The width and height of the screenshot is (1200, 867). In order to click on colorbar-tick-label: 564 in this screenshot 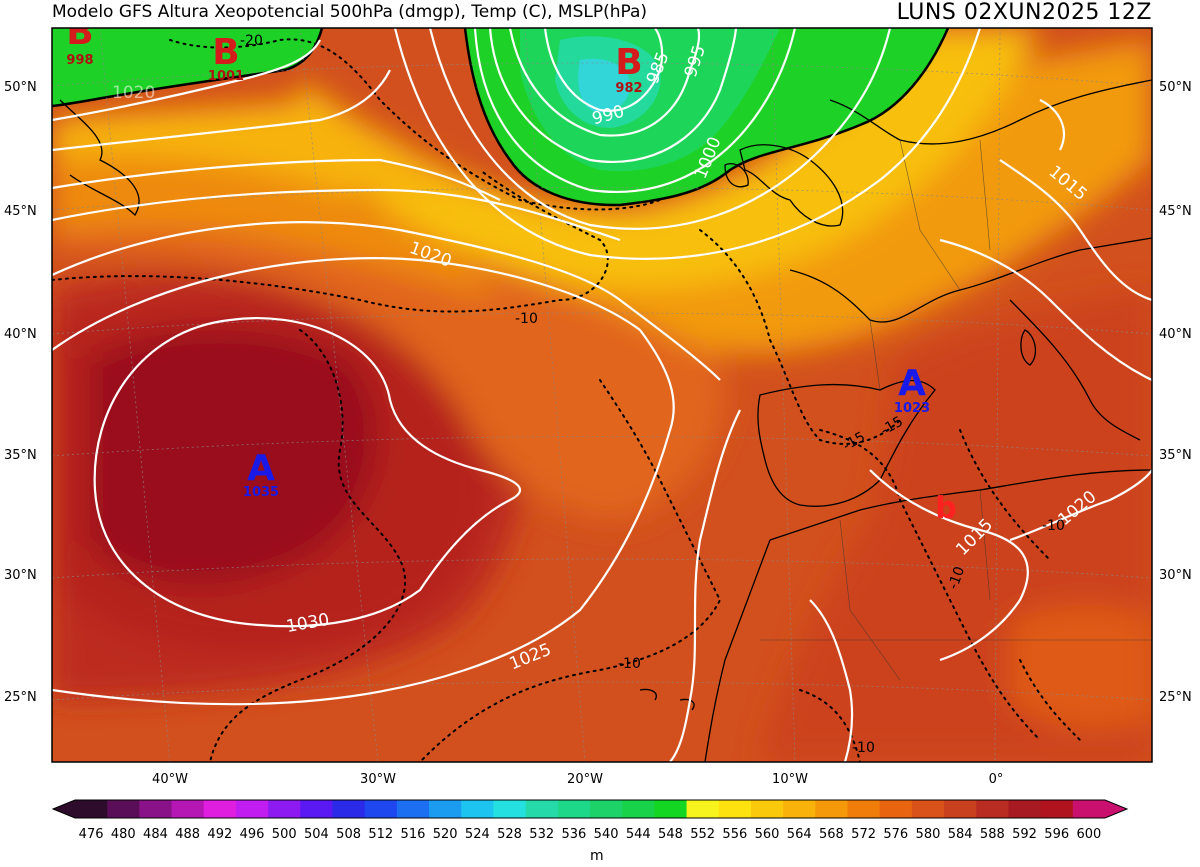, I will do `click(799, 834)`.